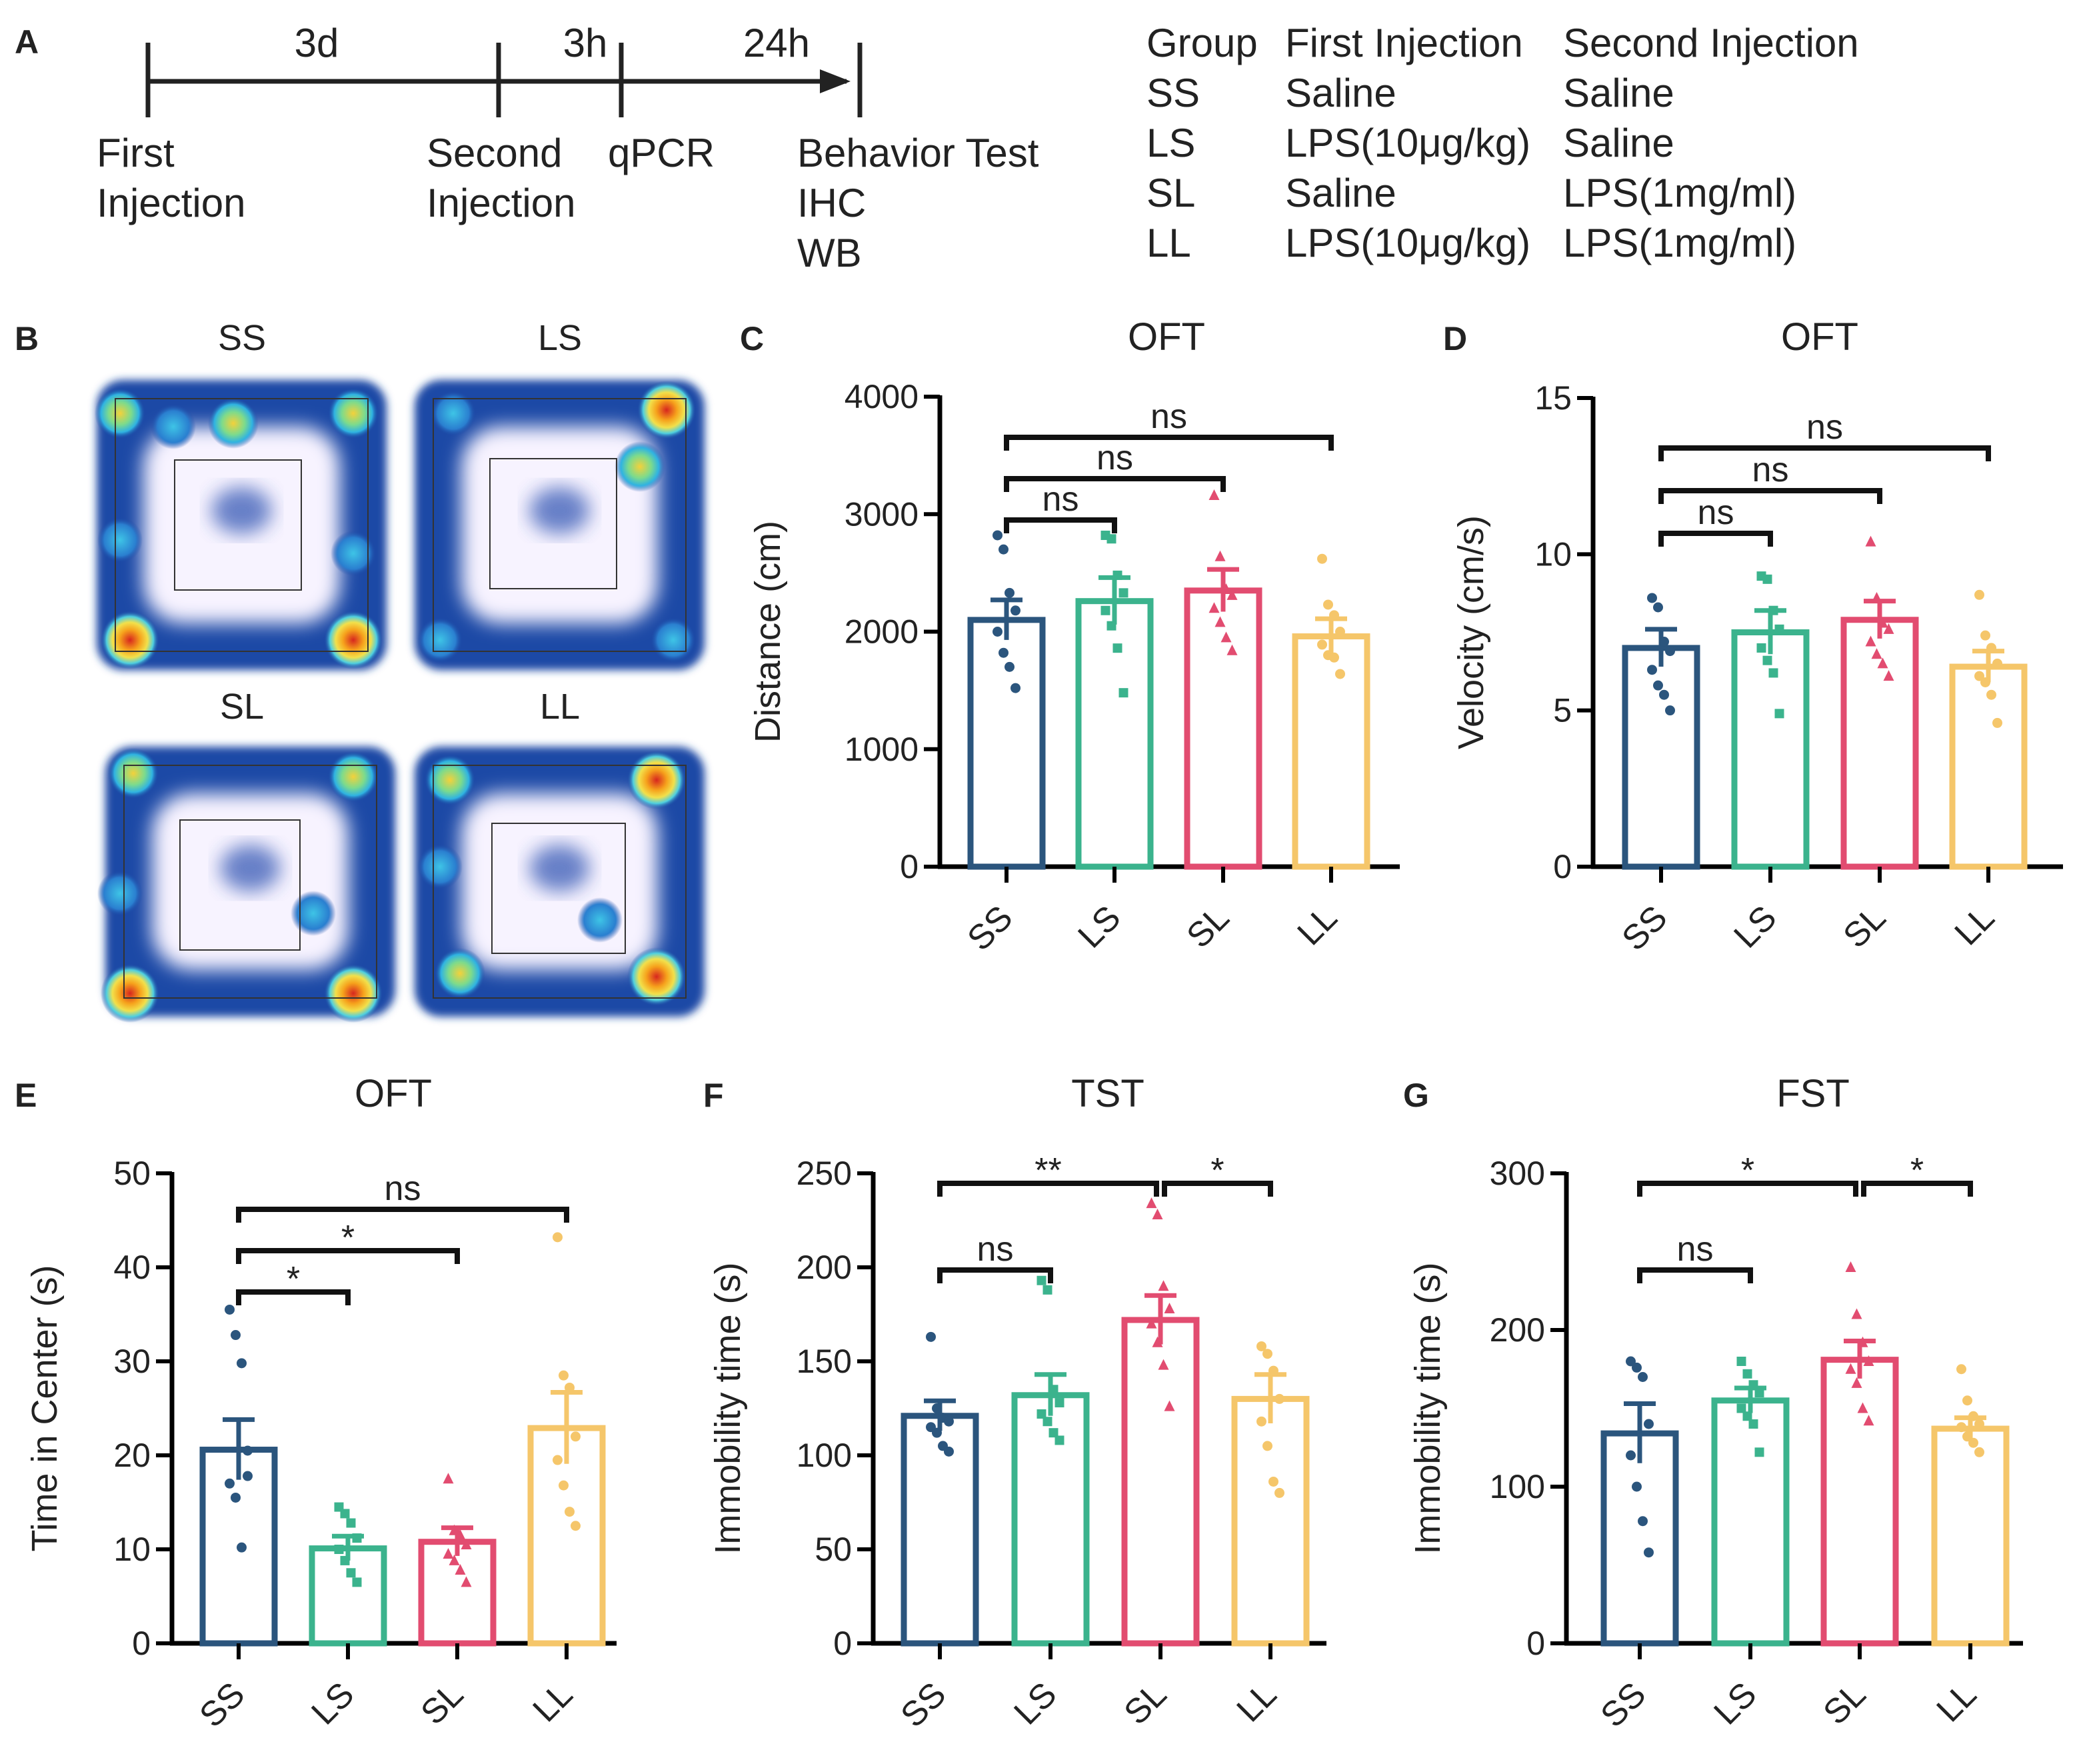  I want to click on table-cell: LL, so click(1169, 243).